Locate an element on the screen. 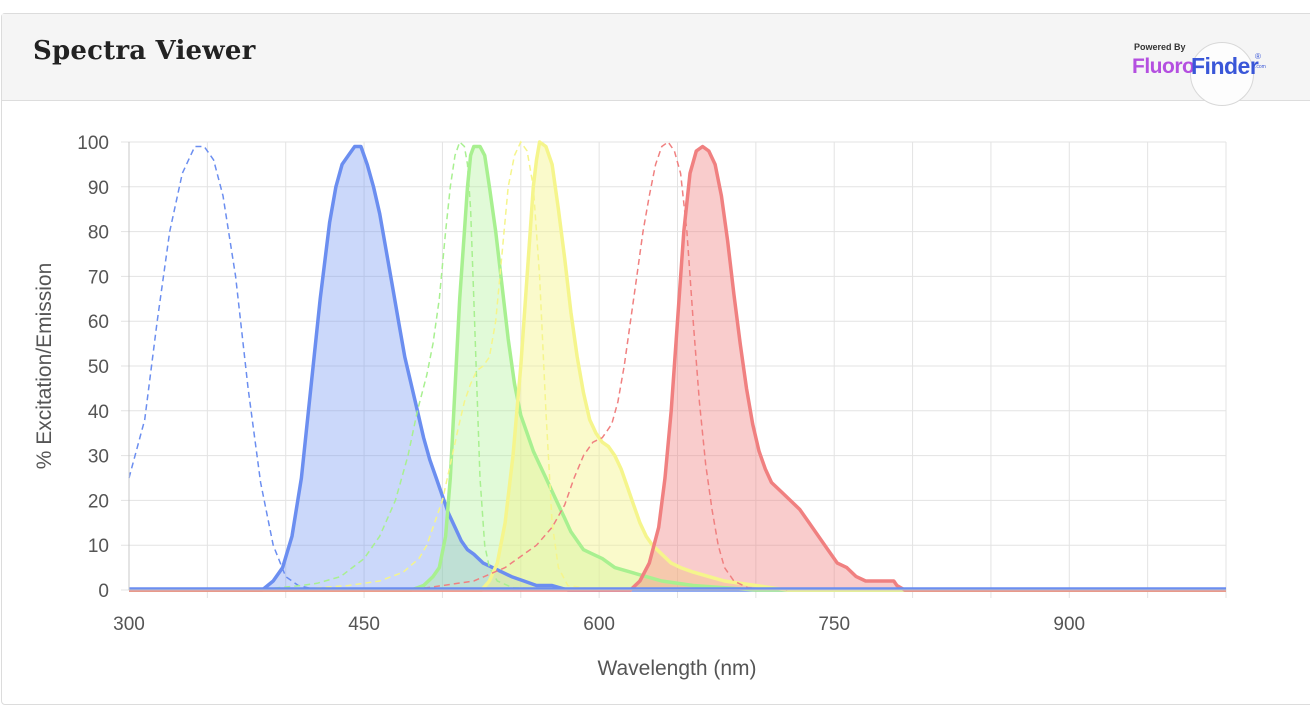  y-tick-label: 60 is located at coordinates (98, 322).